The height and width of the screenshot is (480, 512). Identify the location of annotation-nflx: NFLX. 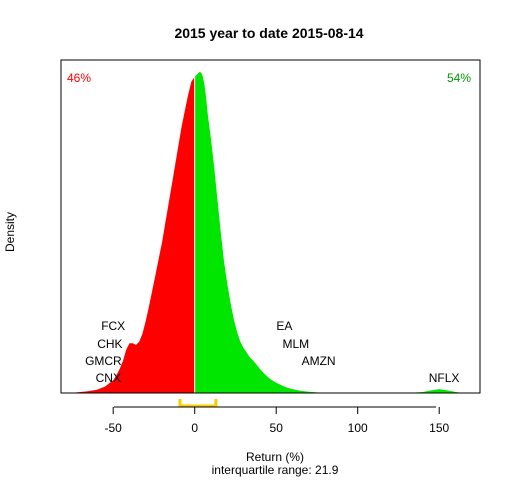
(444, 378).